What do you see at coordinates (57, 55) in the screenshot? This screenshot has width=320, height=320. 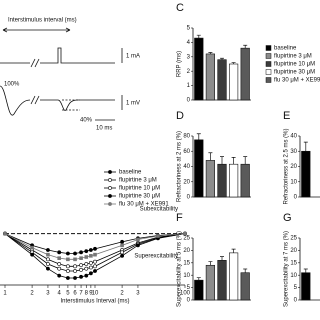 I see `stimulus-trace` at bounding box center [57, 55].